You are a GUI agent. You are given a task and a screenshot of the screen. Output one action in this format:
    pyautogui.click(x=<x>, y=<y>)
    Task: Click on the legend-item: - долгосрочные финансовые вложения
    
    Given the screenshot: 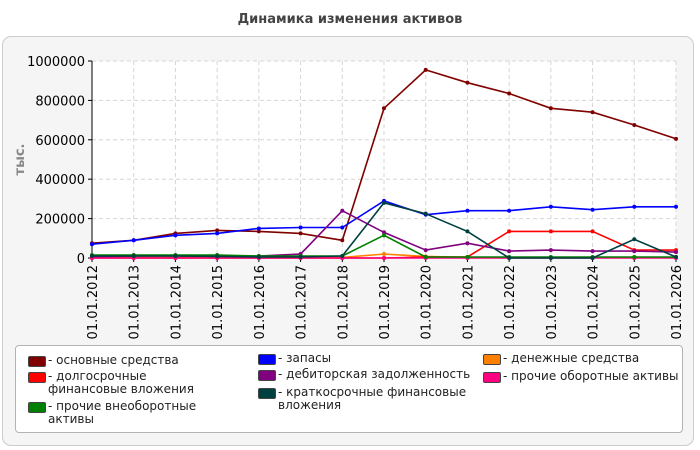 What is the action you would take?
    pyautogui.click(x=128, y=383)
    